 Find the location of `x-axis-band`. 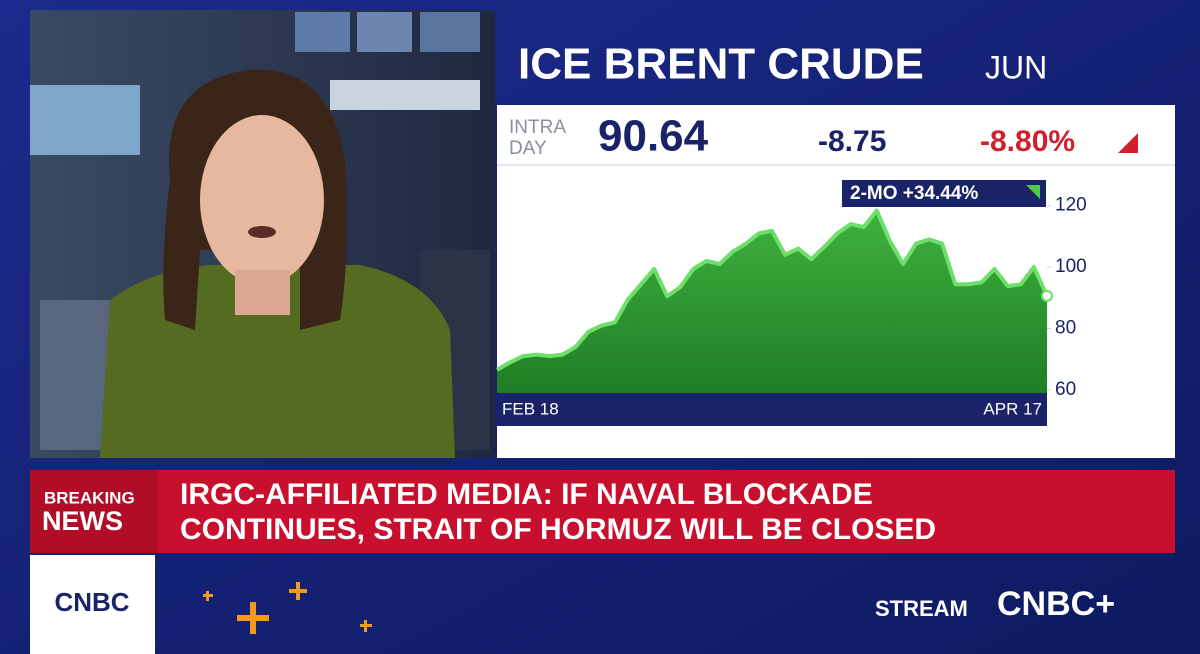

x-axis-band is located at coordinates (772, 409).